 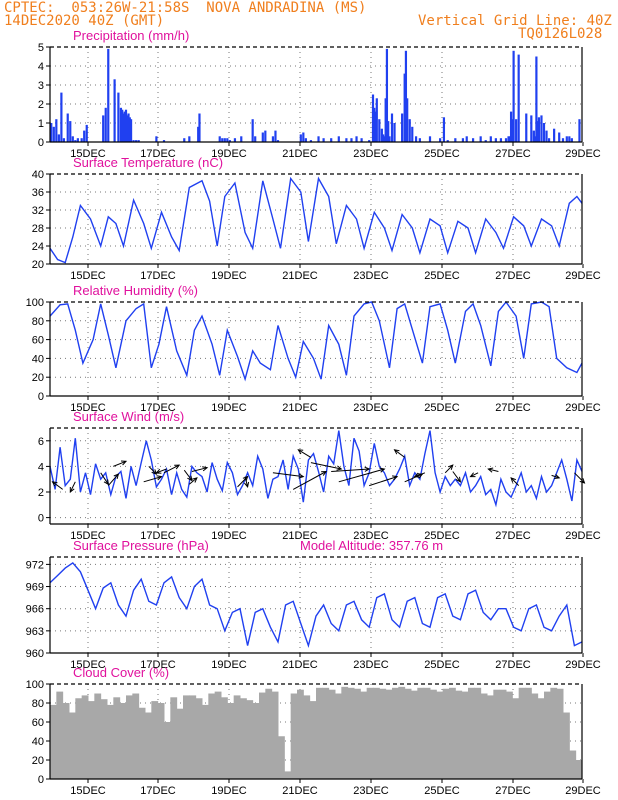 I want to click on panel-title: Cloud Cover (%), so click(x=121, y=672).